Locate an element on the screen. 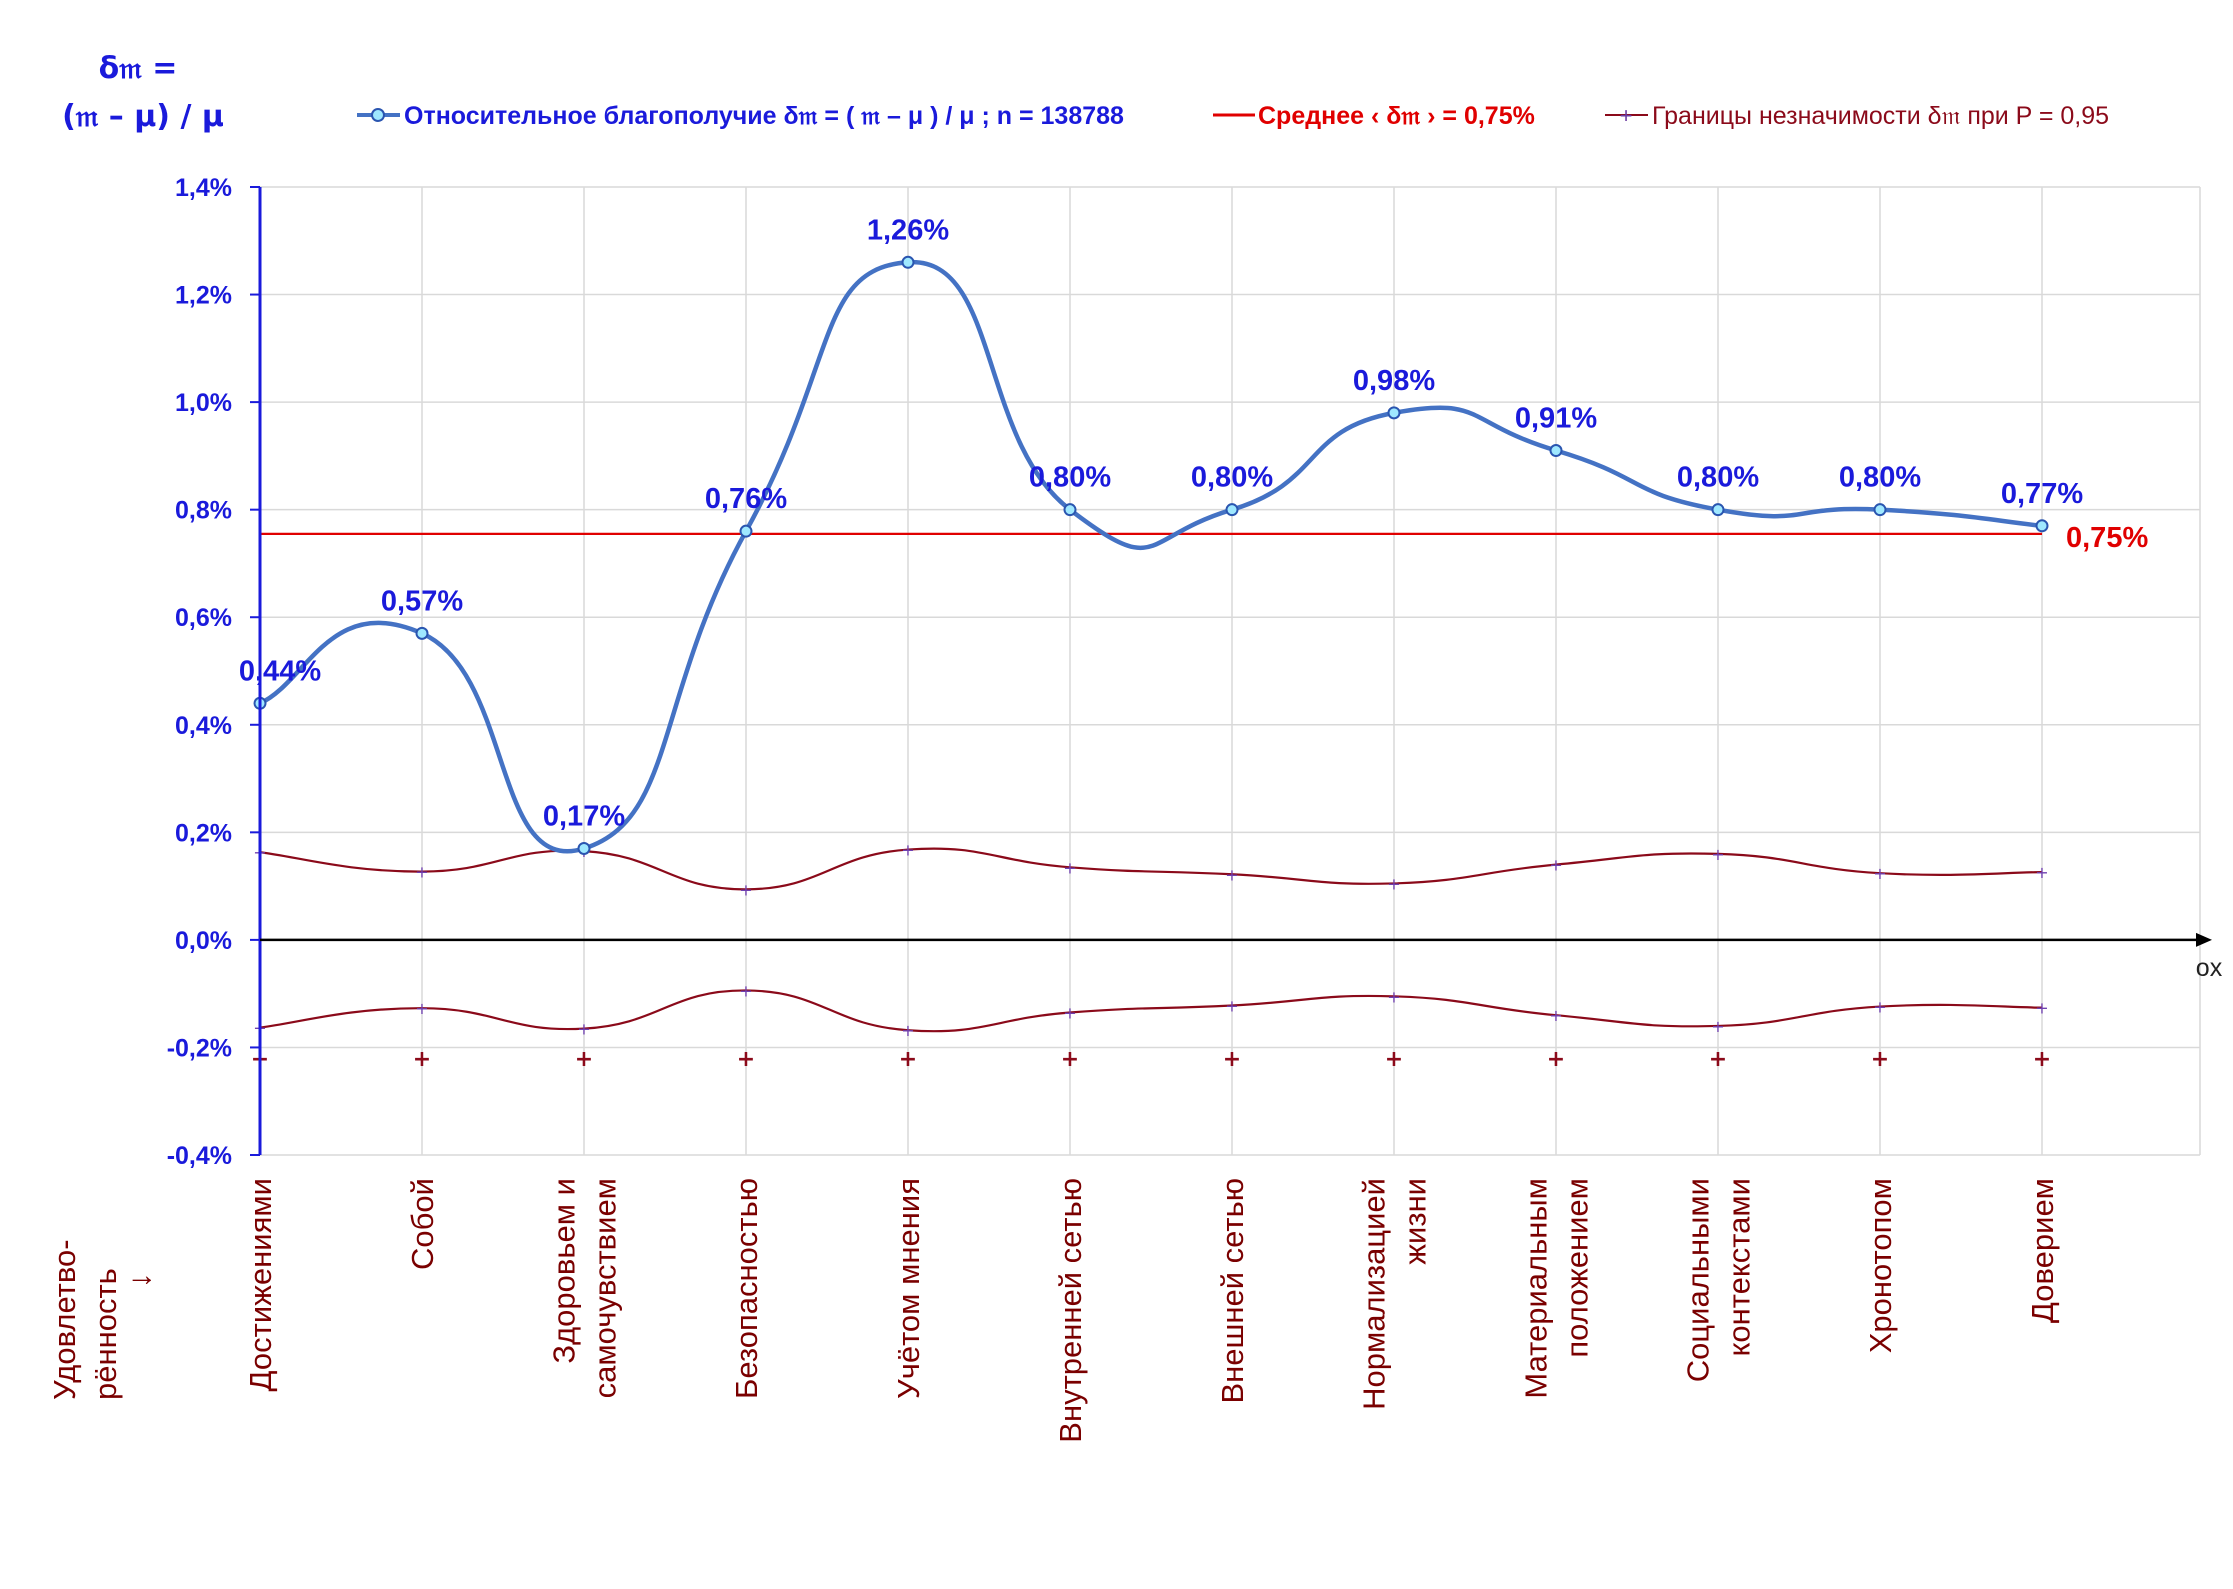  y-tick-label: 1,4% is located at coordinates (203, 188).